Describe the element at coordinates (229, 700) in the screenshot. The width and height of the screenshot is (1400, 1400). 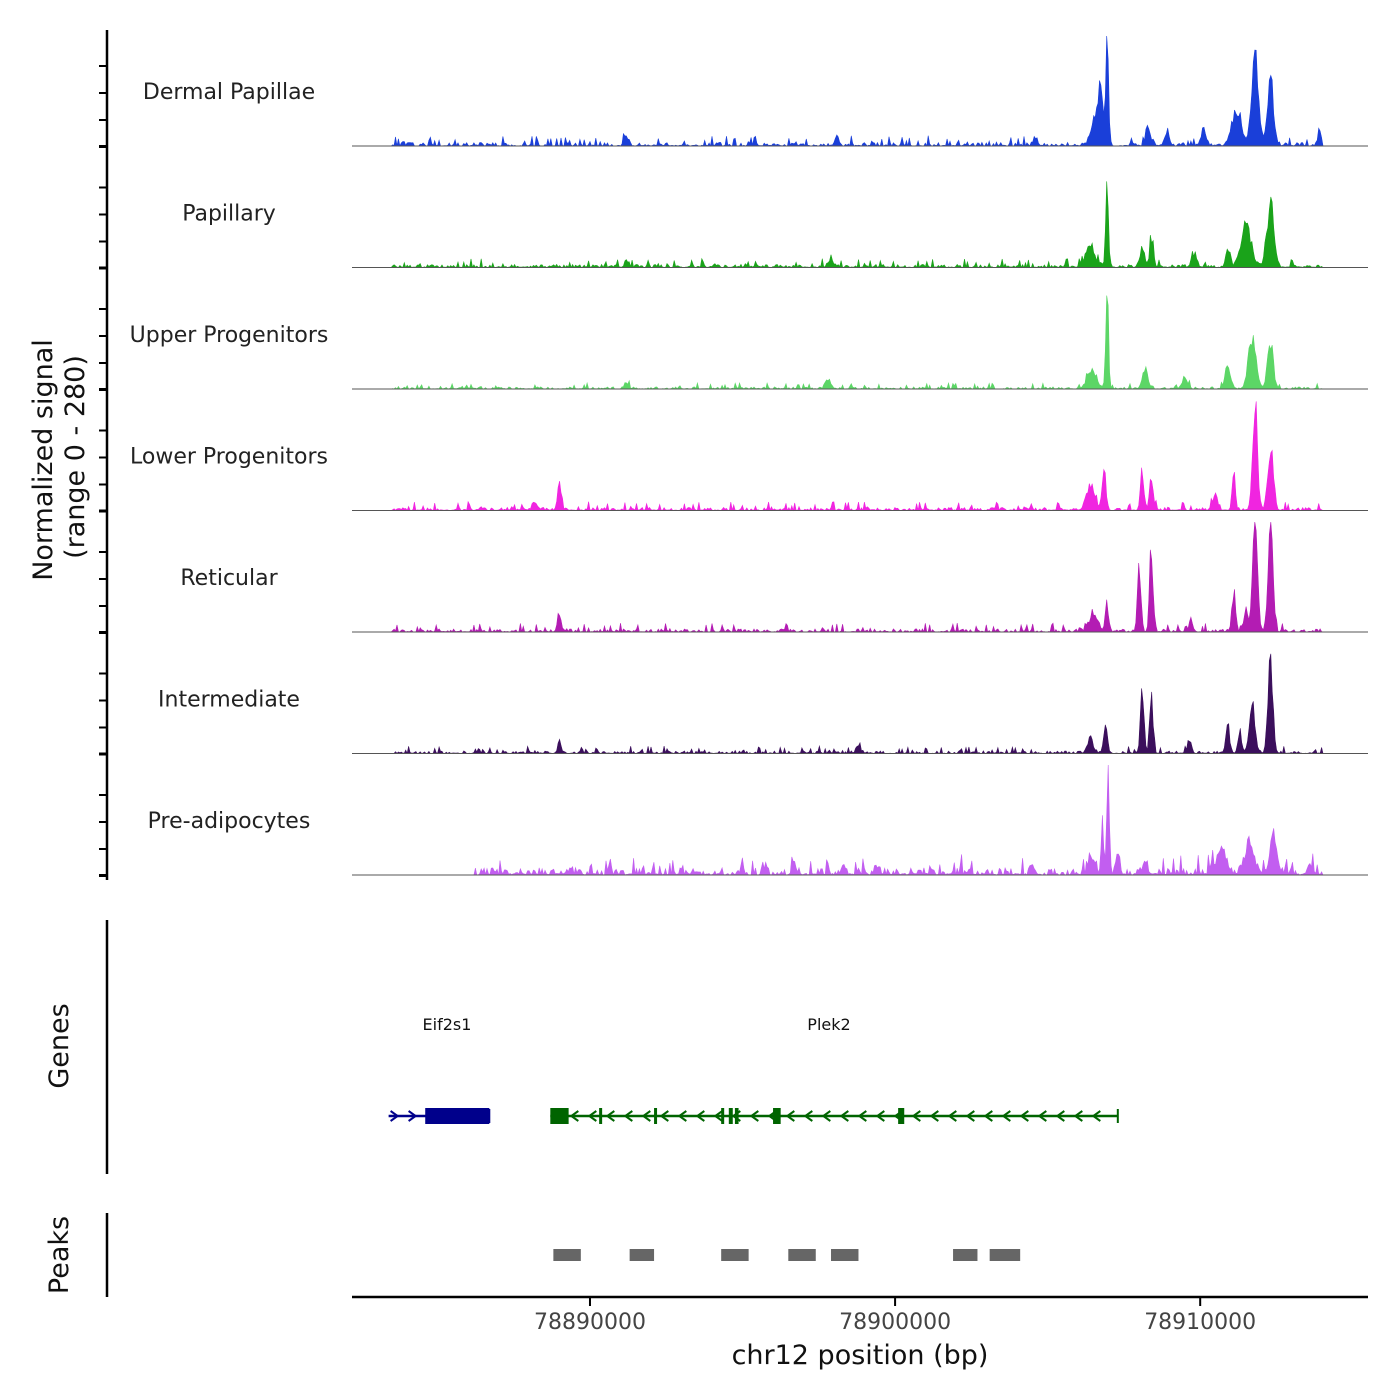
I see `track-label: Intermediate` at that location.